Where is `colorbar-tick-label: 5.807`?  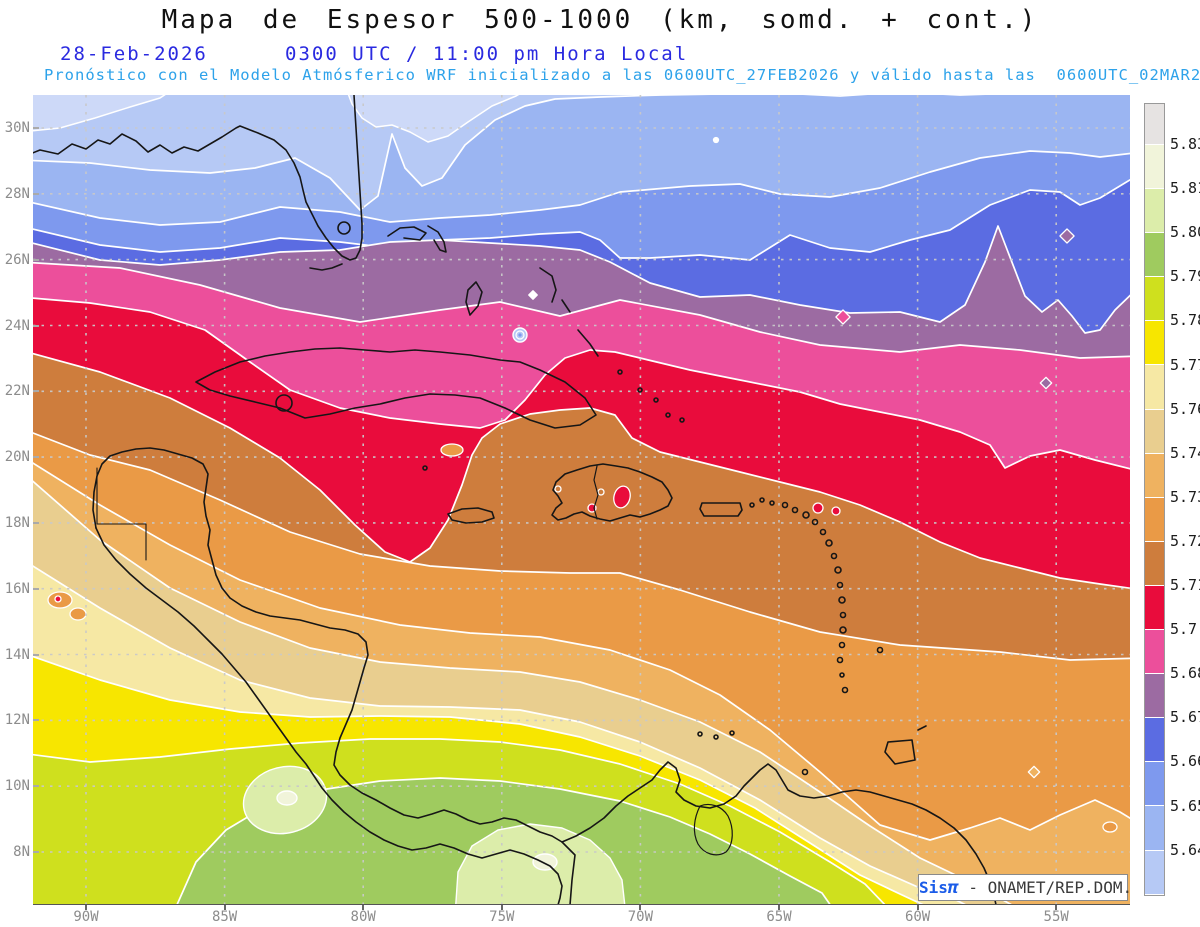
colorbar-tick-label: 5.807 is located at coordinates (1185, 232).